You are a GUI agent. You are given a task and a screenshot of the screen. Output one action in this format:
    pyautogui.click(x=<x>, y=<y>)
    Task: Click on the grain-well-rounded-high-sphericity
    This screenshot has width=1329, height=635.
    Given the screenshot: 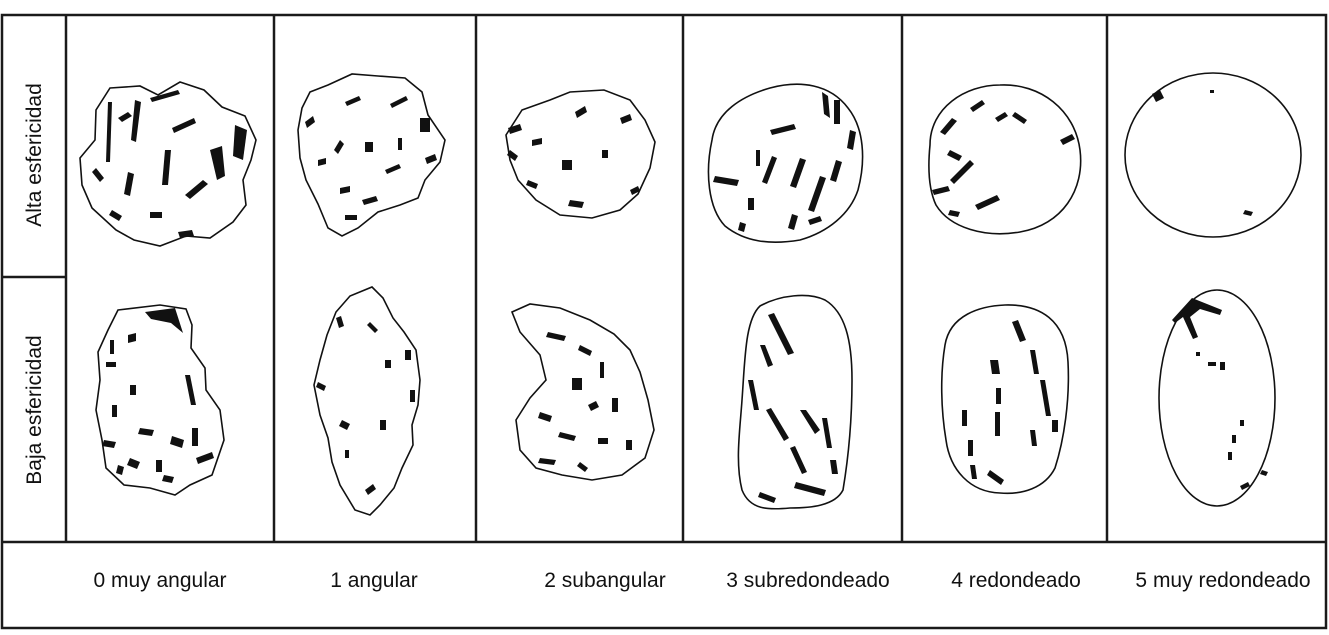 What is the action you would take?
    pyautogui.click(x=1213, y=155)
    